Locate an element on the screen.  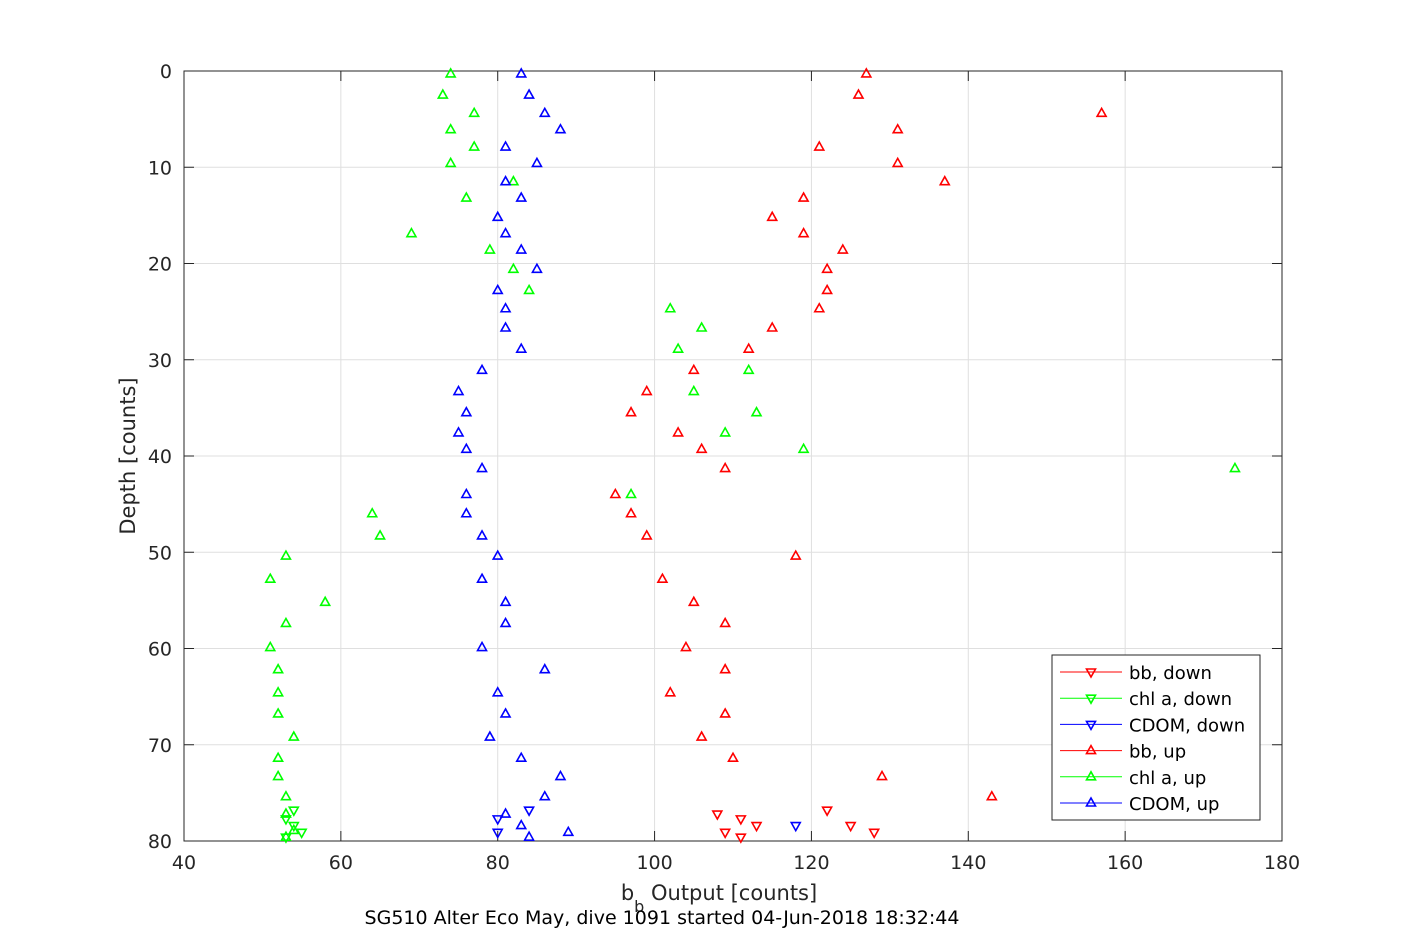
legend-label: chl a, up is located at coordinates (1167, 778).